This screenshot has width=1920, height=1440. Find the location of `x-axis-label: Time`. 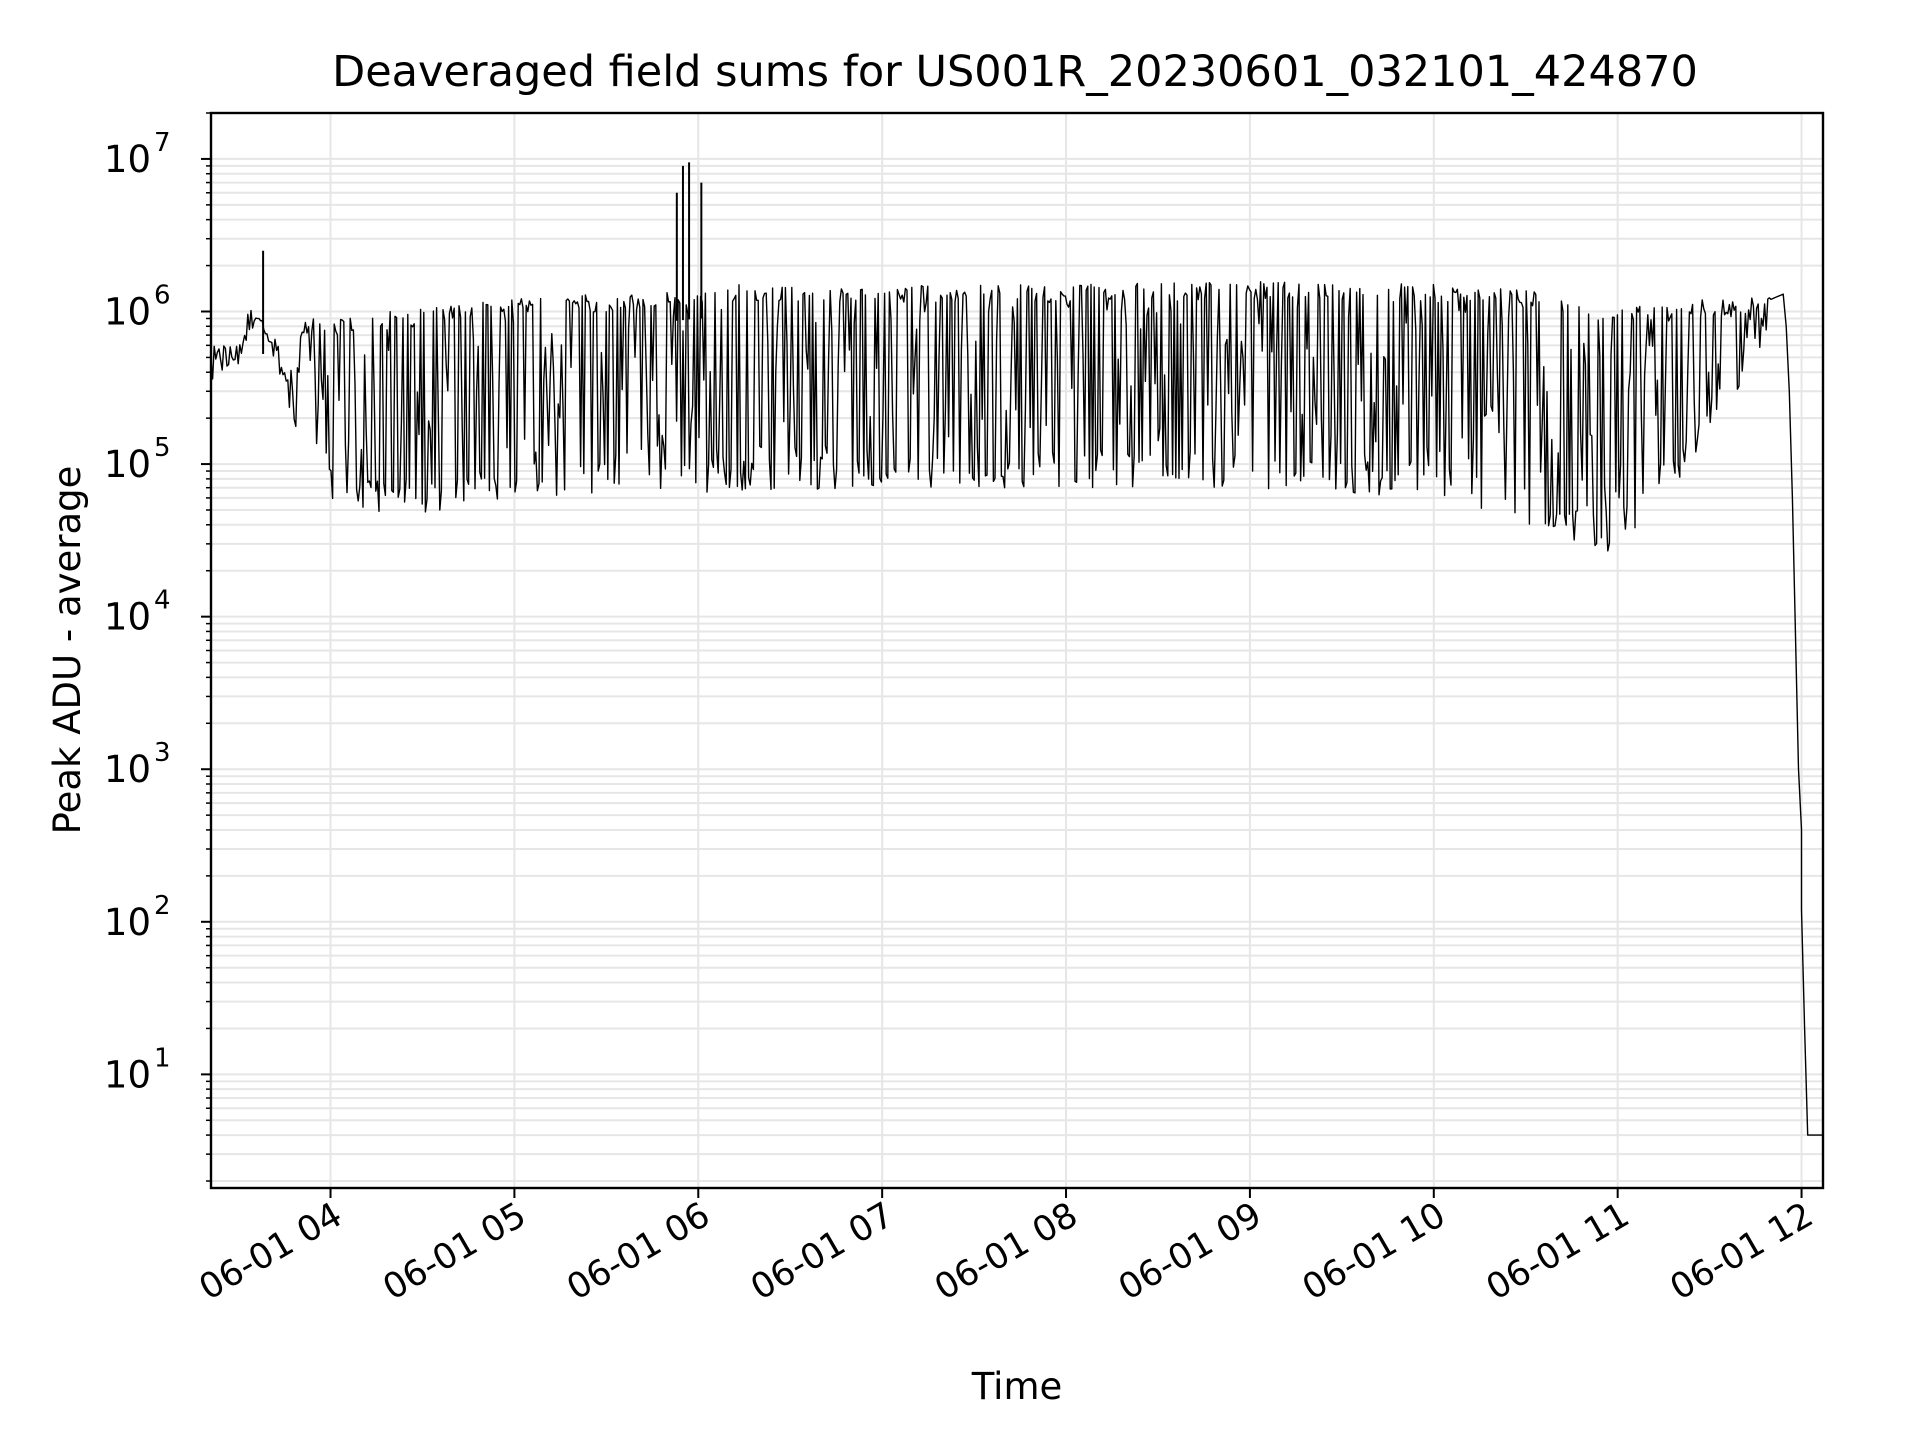

x-axis-label: Time is located at coordinates (1017, 1386).